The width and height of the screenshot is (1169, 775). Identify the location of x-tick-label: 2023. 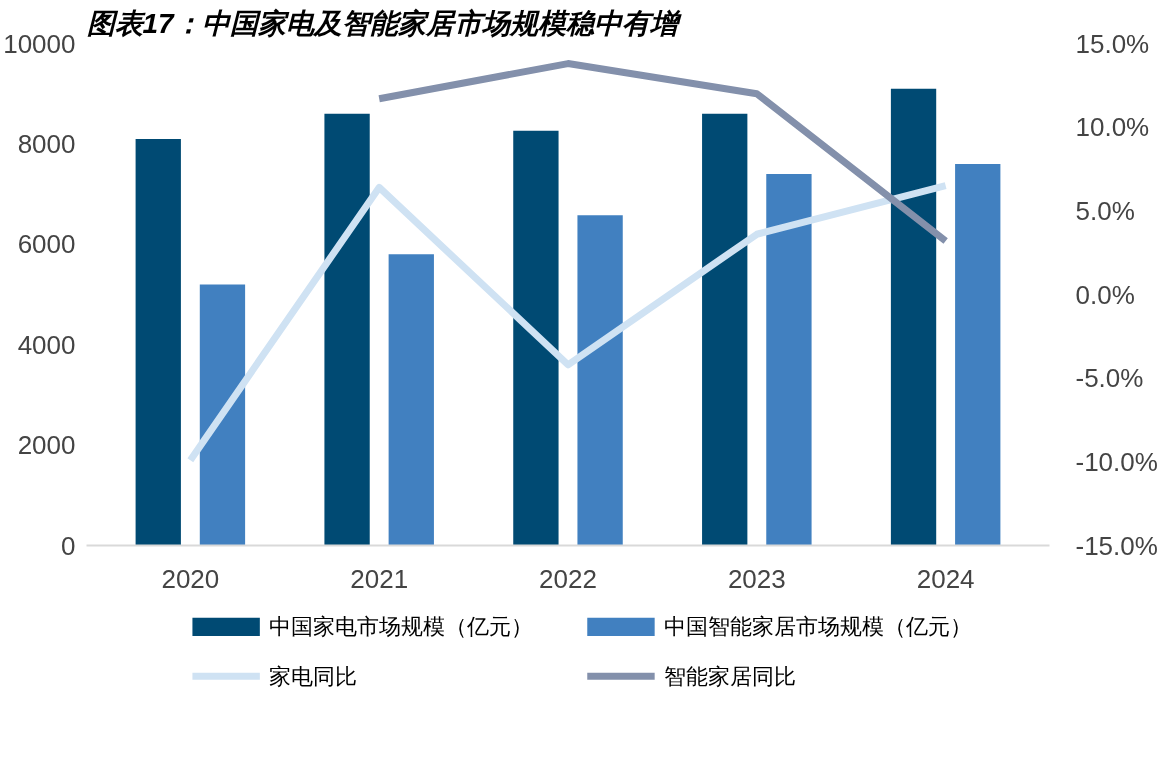
(756, 578).